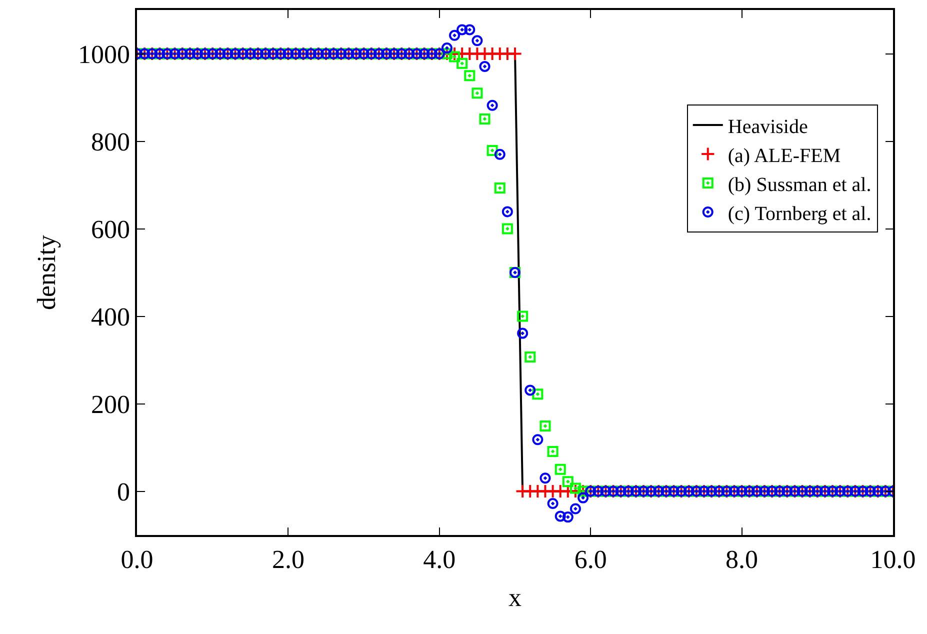 The height and width of the screenshot is (634, 927). What do you see at coordinates (590, 559) in the screenshot?
I see `x-tick-label: 6.0` at bounding box center [590, 559].